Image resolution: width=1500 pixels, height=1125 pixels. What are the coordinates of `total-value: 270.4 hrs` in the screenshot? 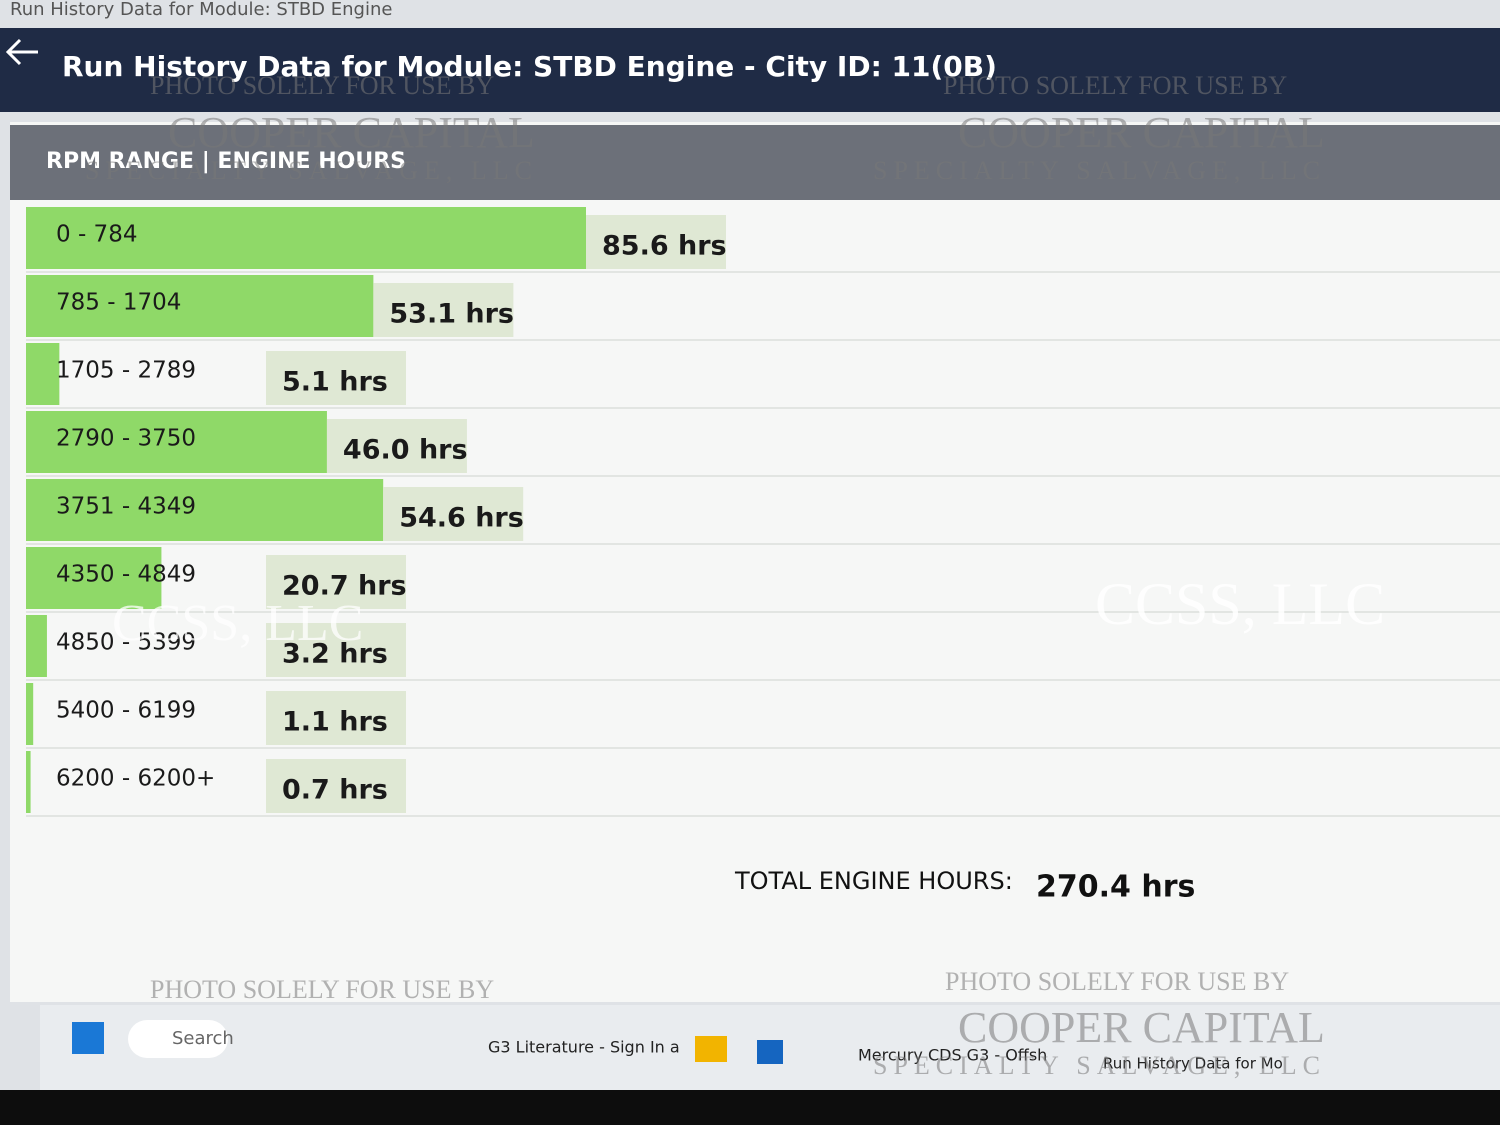 It's located at (1115, 887).